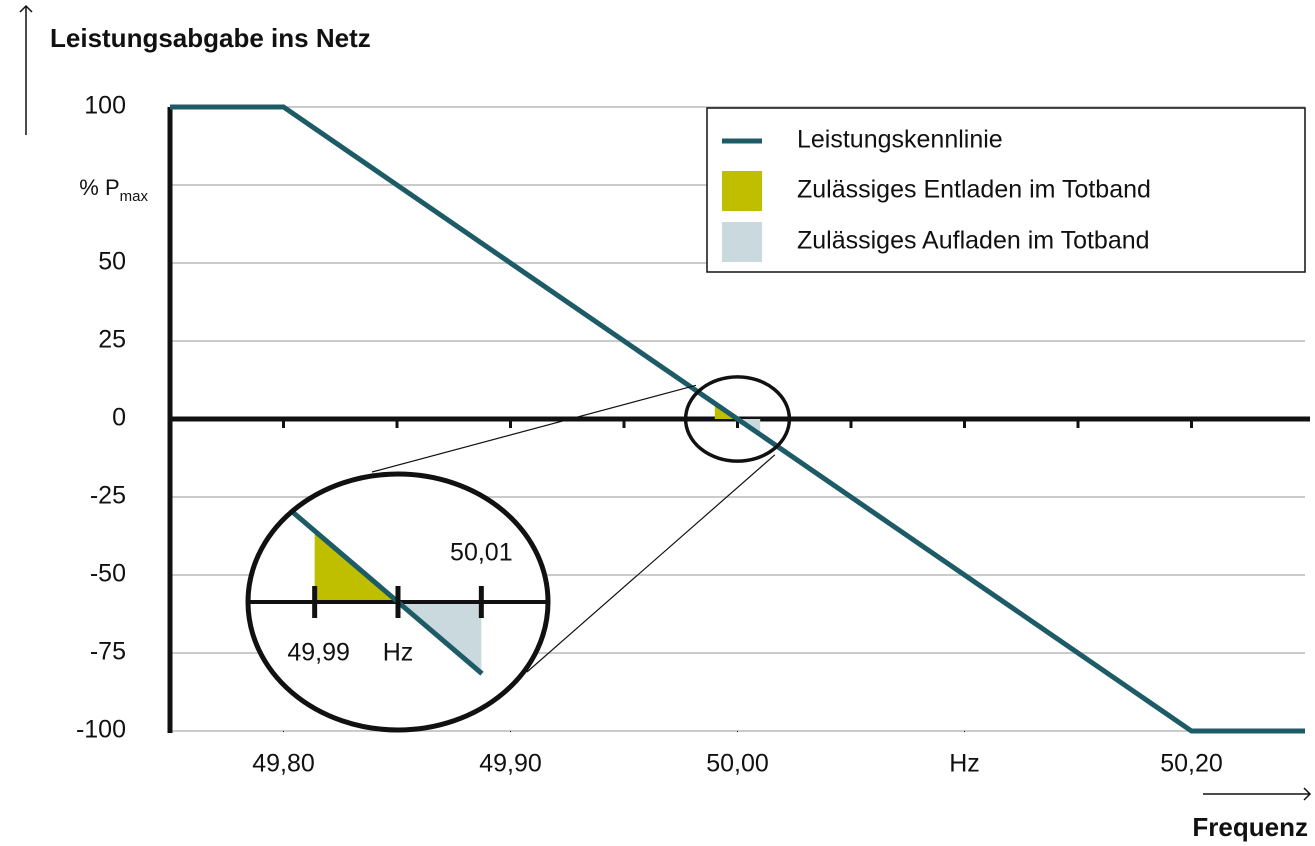 This screenshot has height=846, width=1315. What do you see at coordinates (1250, 827) in the screenshot?
I see `x-axis-title: Frequenz` at bounding box center [1250, 827].